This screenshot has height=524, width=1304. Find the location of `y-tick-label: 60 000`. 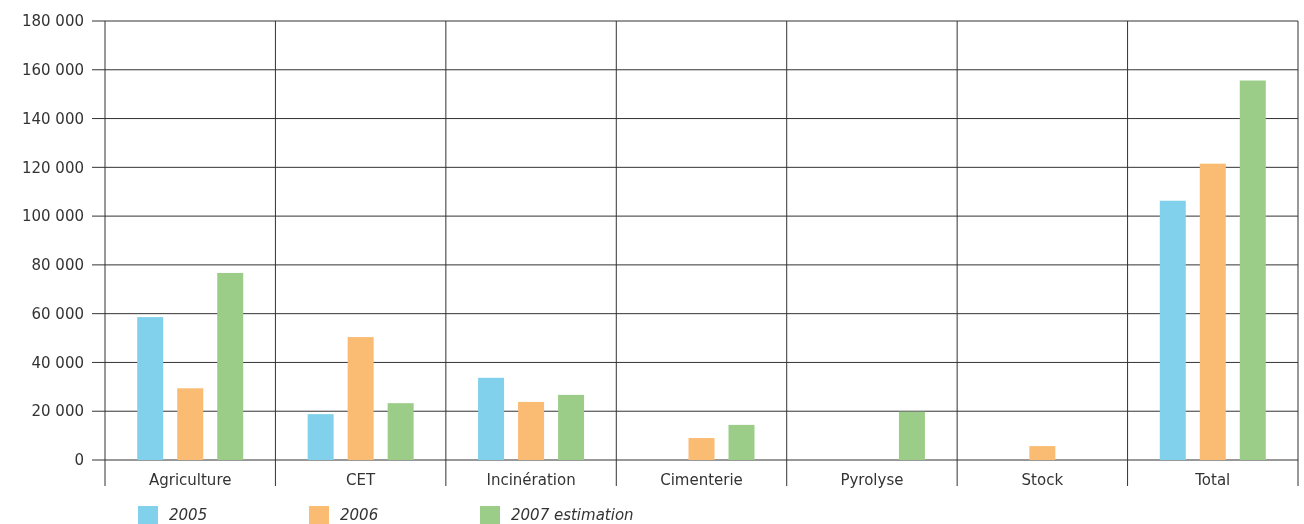

y-tick-label: 60 000 is located at coordinates (57, 313).